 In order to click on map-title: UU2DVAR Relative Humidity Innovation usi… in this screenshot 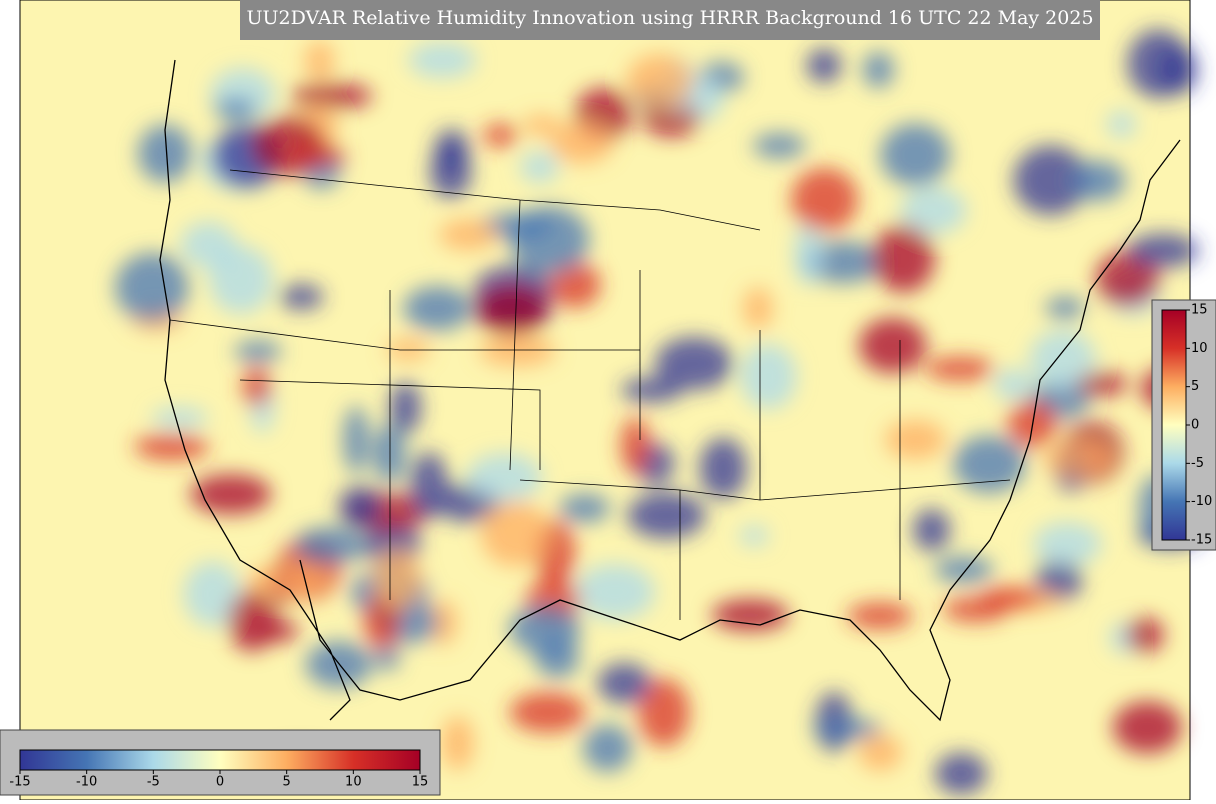, I will do `click(669, 18)`.